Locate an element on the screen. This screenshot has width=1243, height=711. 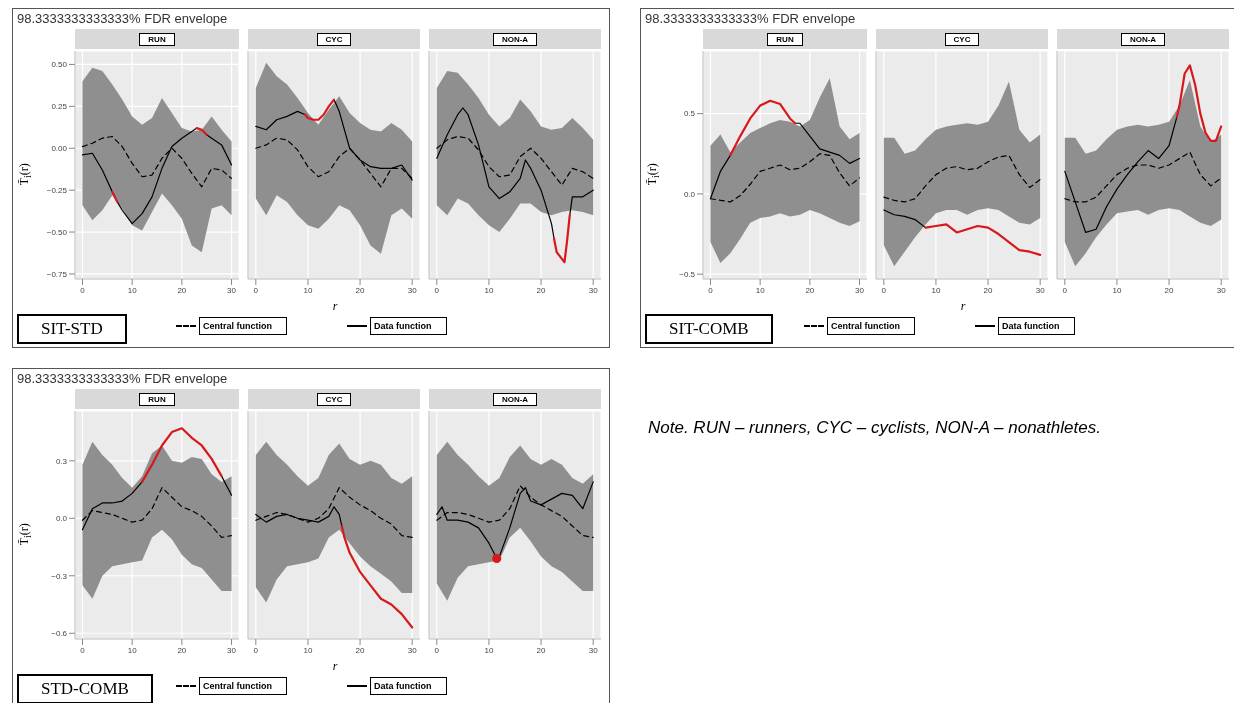
y-tick-label: −0.3 is located at coordinates (59, 576).